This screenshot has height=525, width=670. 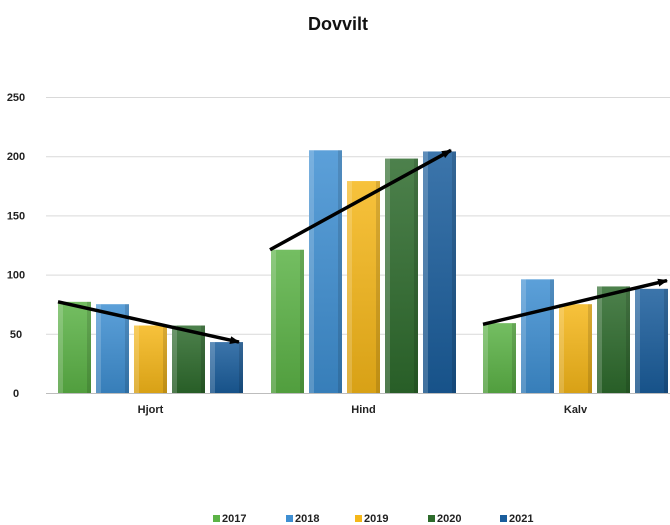 I want to click on bar-hjort-2020, so click(x=188, y=359).